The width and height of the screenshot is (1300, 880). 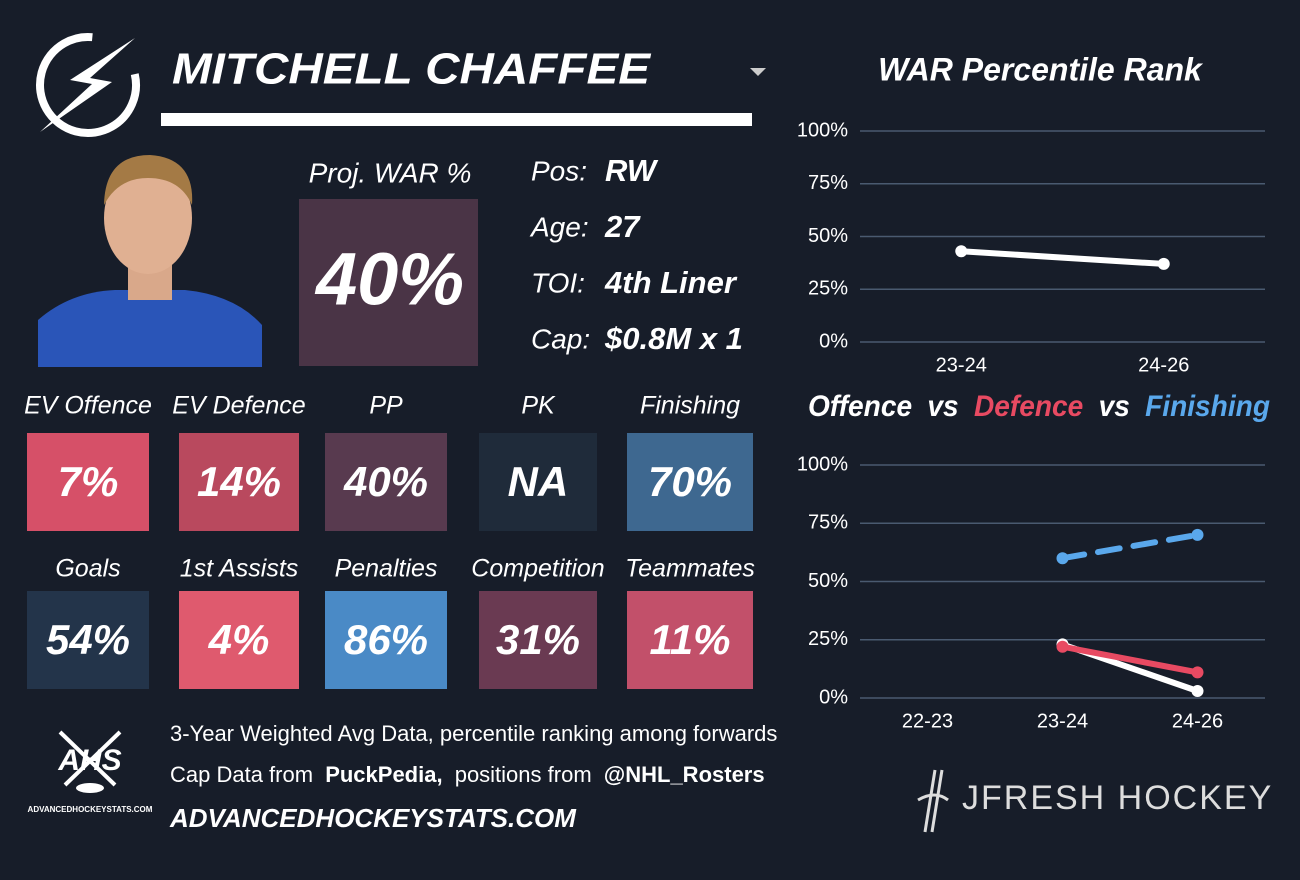 I want to click on tile-label: PP, so click(x=386, y=406).